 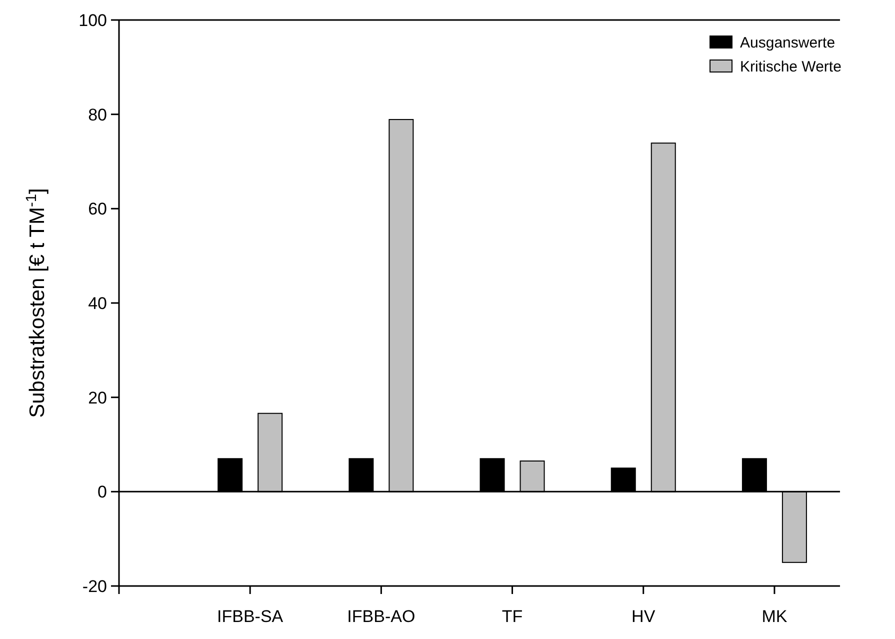 I want to click on y-tick-label: 60, so click(x=97, y=209).